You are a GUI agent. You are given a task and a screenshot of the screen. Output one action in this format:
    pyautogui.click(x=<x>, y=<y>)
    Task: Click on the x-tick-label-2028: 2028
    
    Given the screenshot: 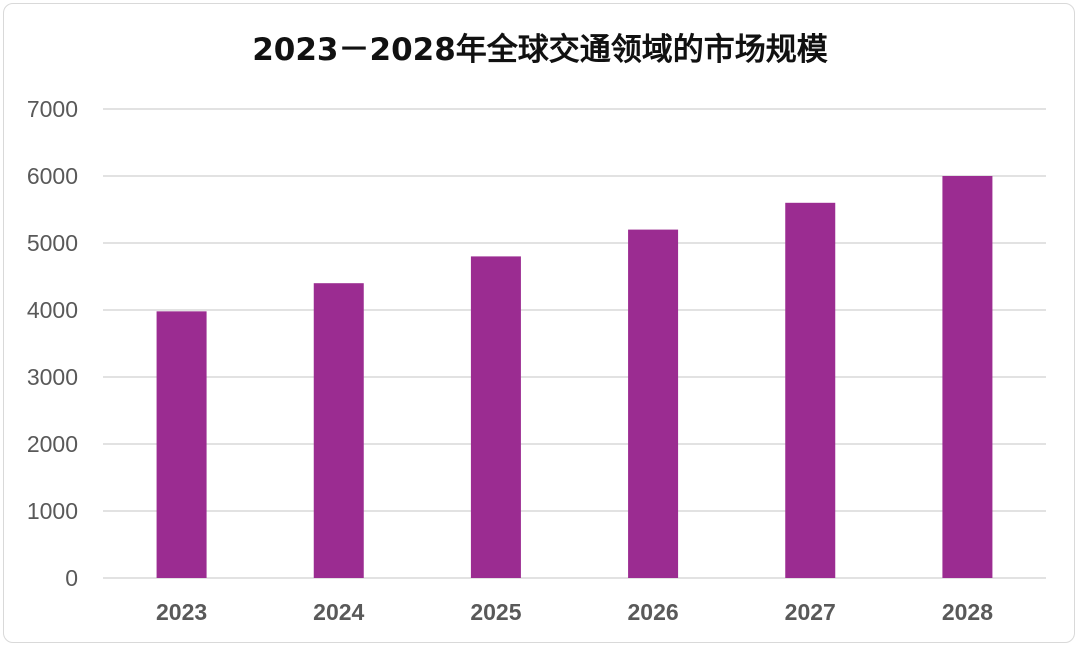 What is the action you would take?
    pyautogui.click(x=967, y=612)
    